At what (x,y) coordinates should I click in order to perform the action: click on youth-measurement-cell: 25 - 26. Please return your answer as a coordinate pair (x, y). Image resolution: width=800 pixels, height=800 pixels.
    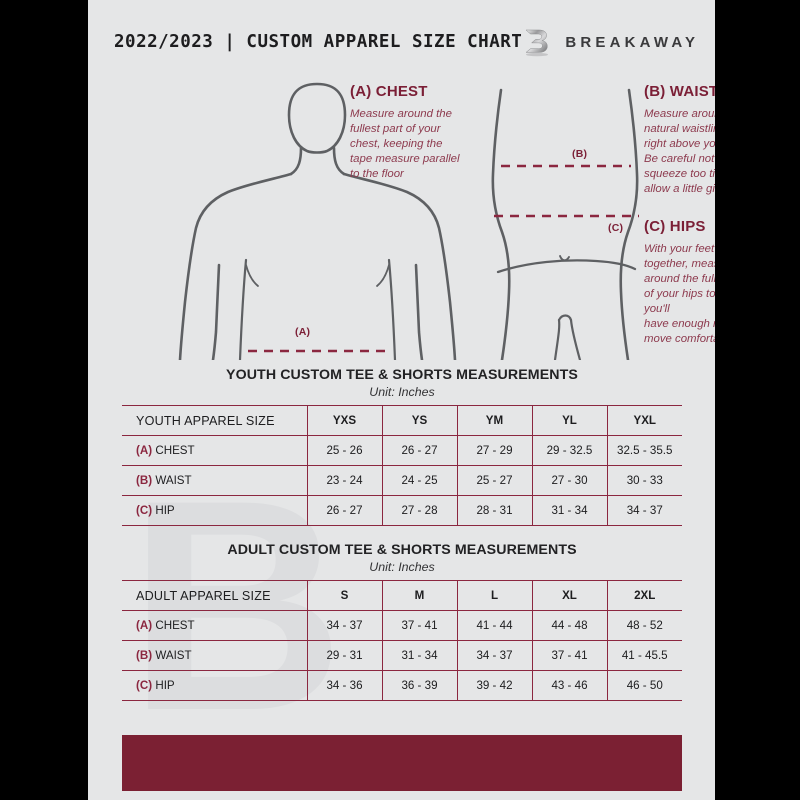
    Looking at the image, I should click on (345, 450).